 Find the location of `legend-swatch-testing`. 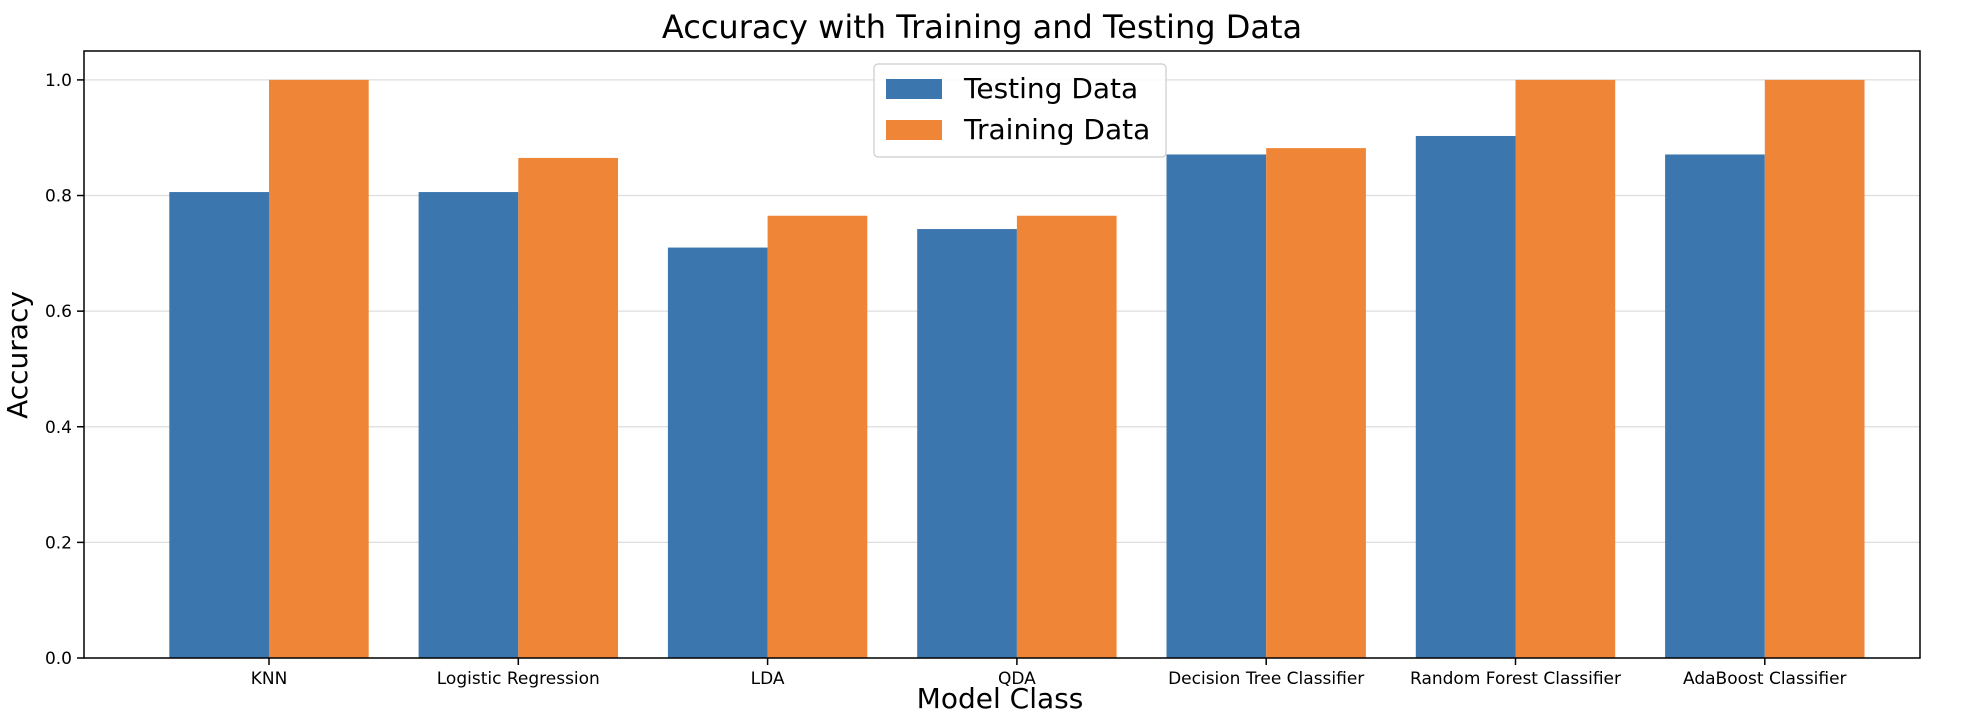

legend-swatch-testing is located at coordinates (914, 89).